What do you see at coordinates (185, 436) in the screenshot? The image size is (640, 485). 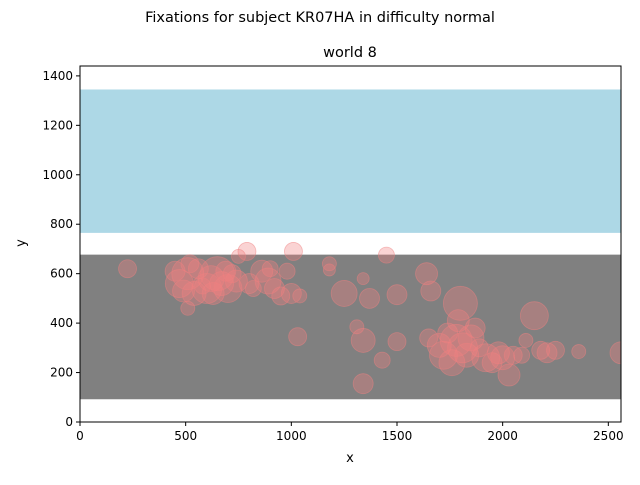 I see `x-tick-label: 500` at bounding box center [185, 436].